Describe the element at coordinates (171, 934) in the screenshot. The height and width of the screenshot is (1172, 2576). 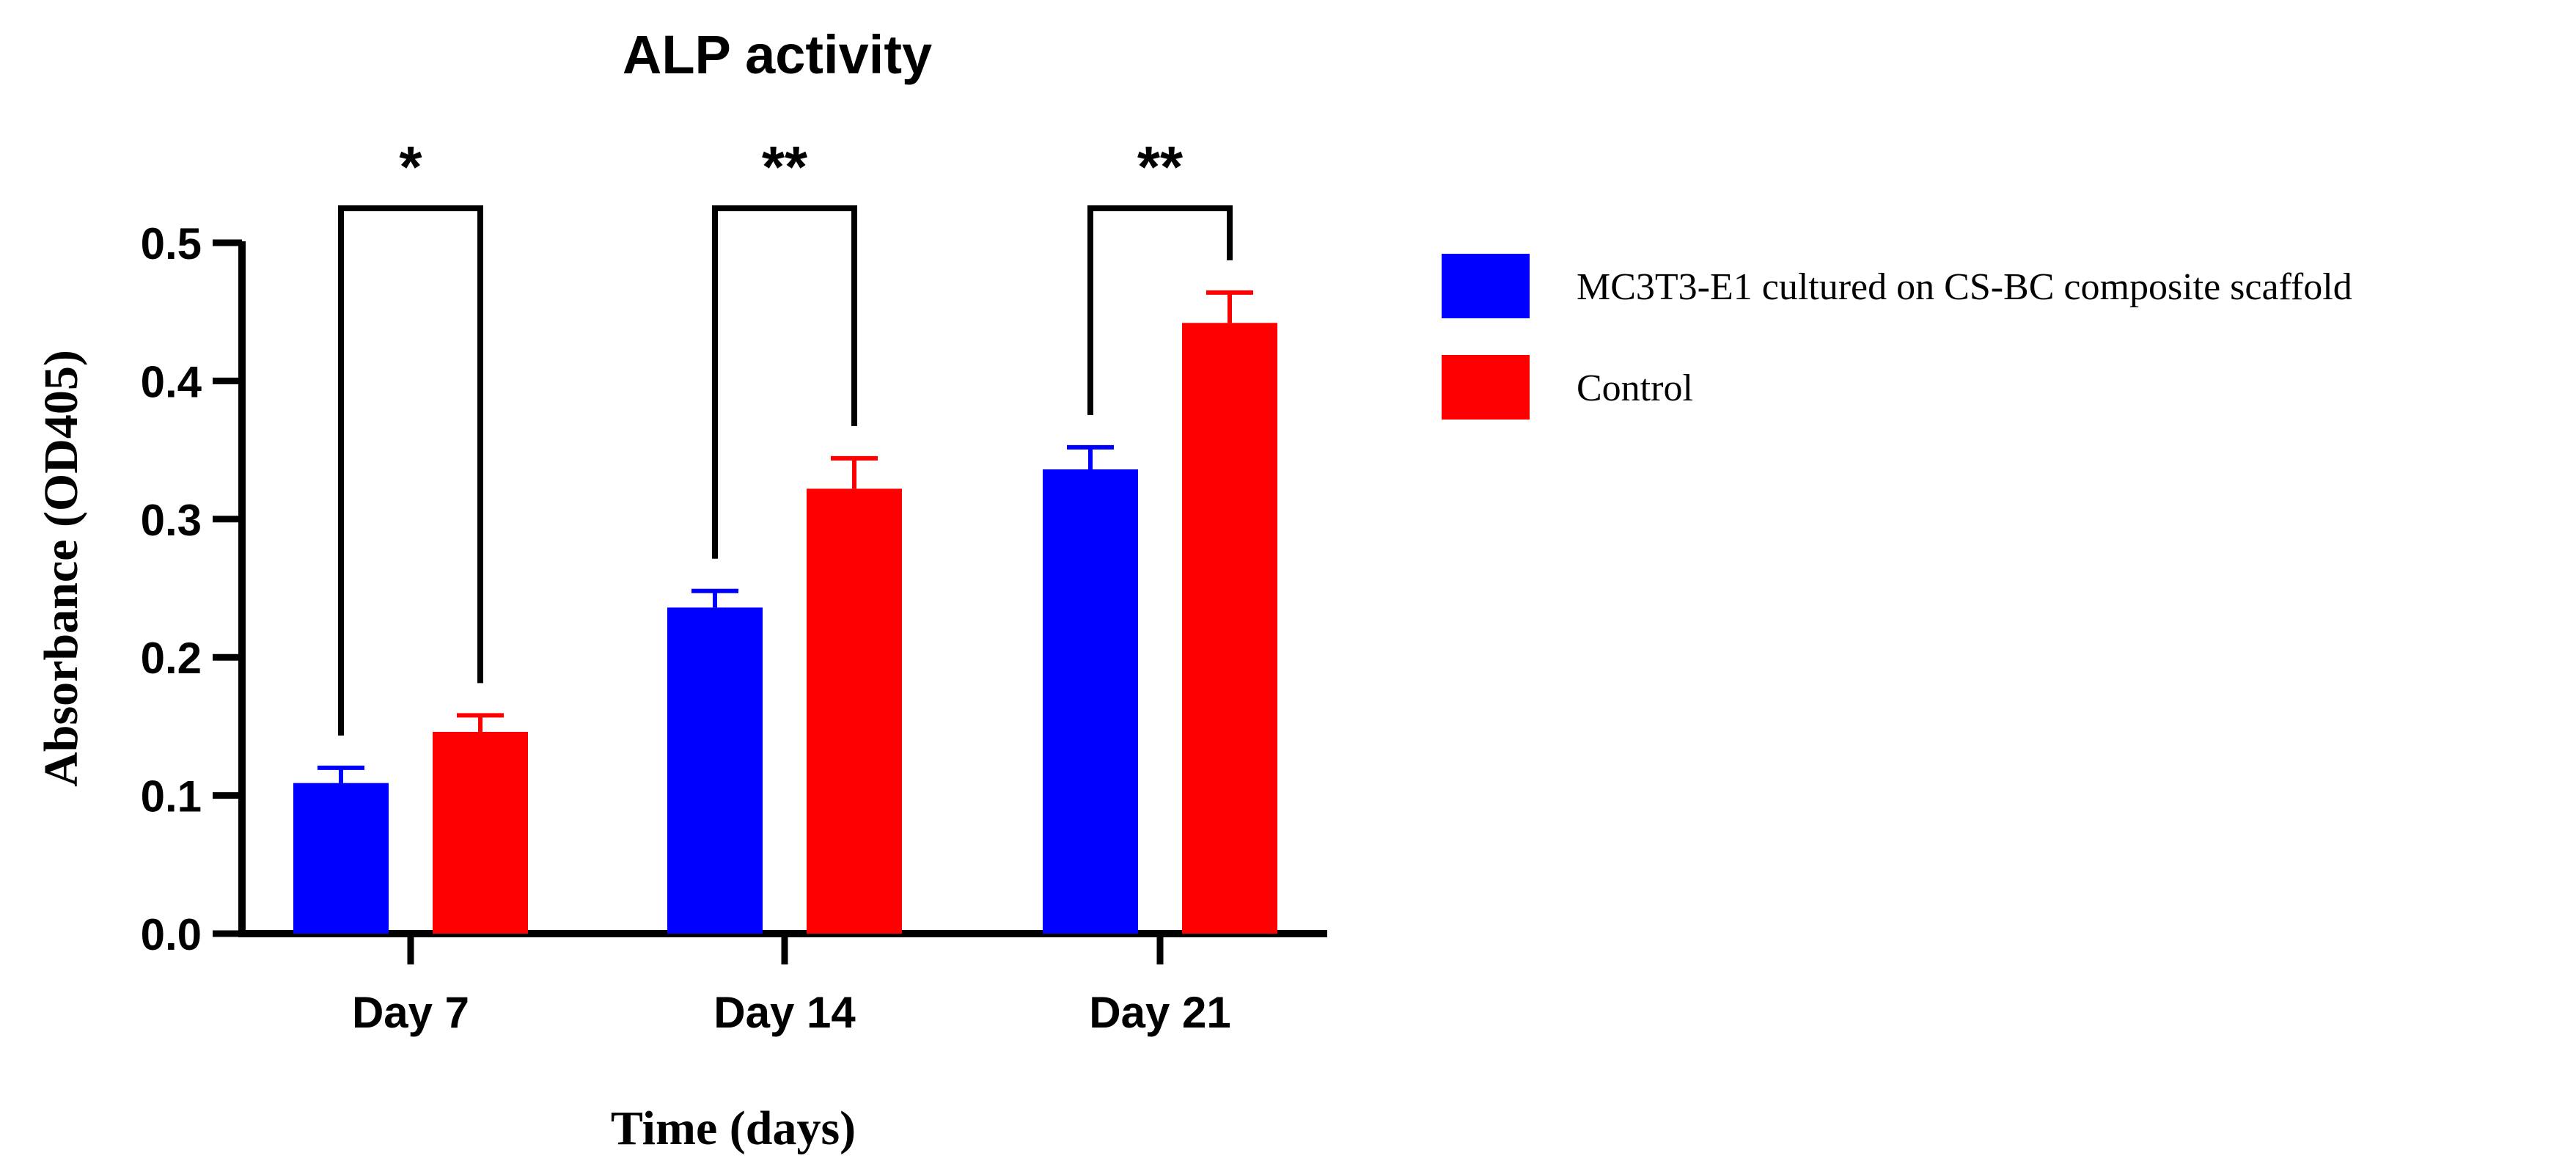
I see `y-tick-label: 0.0` at that location.